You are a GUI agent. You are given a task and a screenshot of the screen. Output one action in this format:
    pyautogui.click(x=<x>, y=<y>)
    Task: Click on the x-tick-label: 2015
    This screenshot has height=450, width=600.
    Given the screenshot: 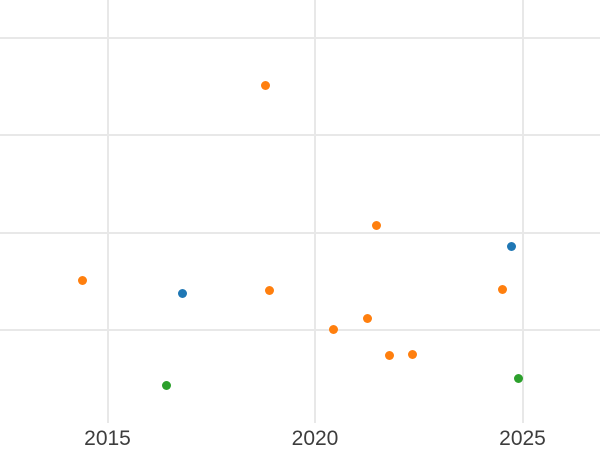 What is the action you would take?
    pyautogui.click(x=107, y=438)
    